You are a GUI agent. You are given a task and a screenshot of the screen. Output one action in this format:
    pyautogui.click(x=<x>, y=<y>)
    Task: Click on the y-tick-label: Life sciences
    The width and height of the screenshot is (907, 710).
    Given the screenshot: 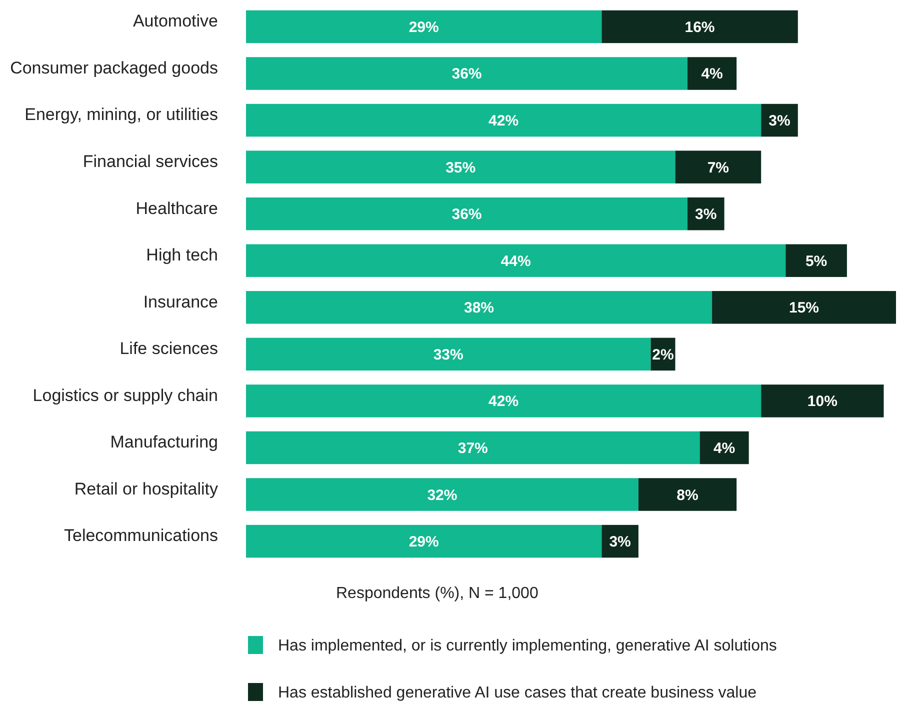 What is the action you would take?
    pyautogui.click(x=169, y=348)
    